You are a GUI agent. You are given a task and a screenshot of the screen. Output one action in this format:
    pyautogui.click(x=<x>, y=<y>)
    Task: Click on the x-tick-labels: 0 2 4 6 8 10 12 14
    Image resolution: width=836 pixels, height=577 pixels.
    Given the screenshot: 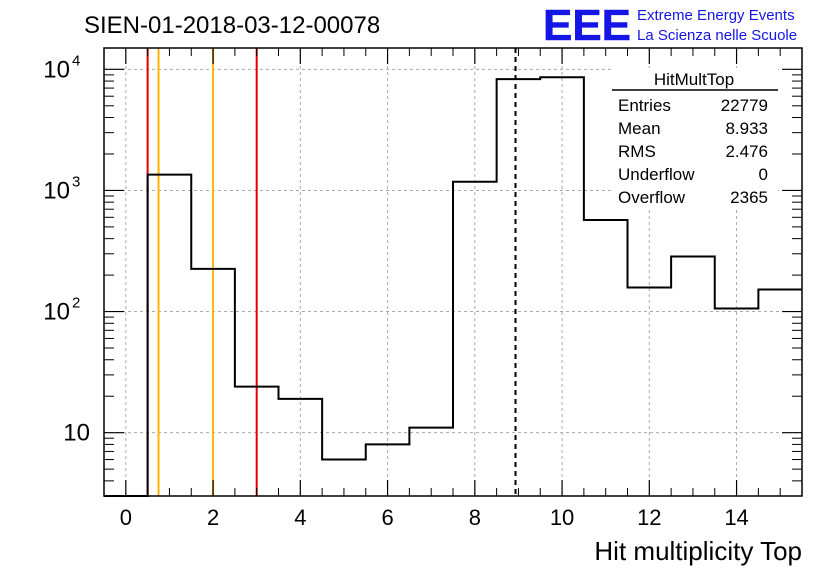 What is the action you would take?
    pyautogui.click(x=434, y=517)
    